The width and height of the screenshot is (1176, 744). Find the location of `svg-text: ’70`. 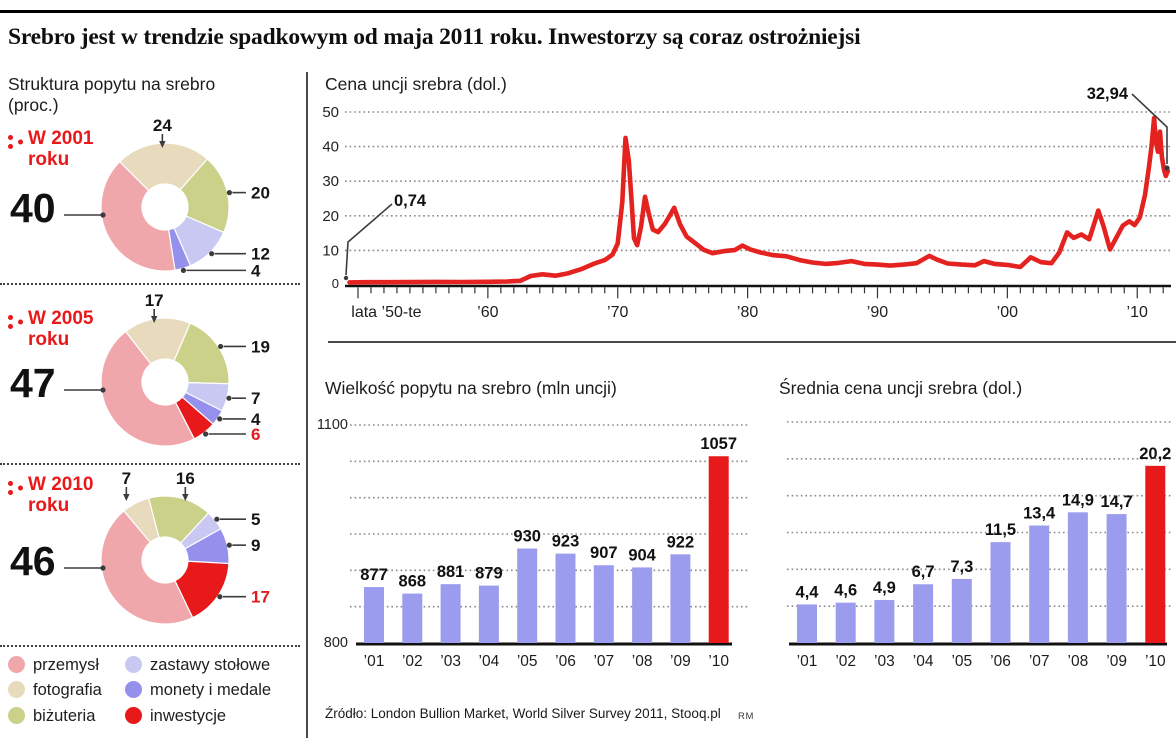

svg-text: ’70 is located at coordinates (617, 312).